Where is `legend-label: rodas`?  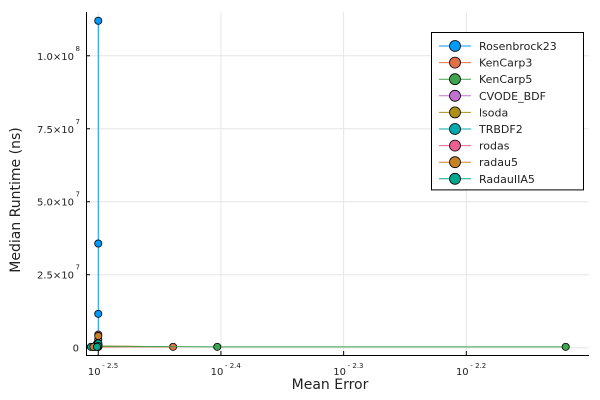
legend-label: rodas is located at coordinates (494, 146).